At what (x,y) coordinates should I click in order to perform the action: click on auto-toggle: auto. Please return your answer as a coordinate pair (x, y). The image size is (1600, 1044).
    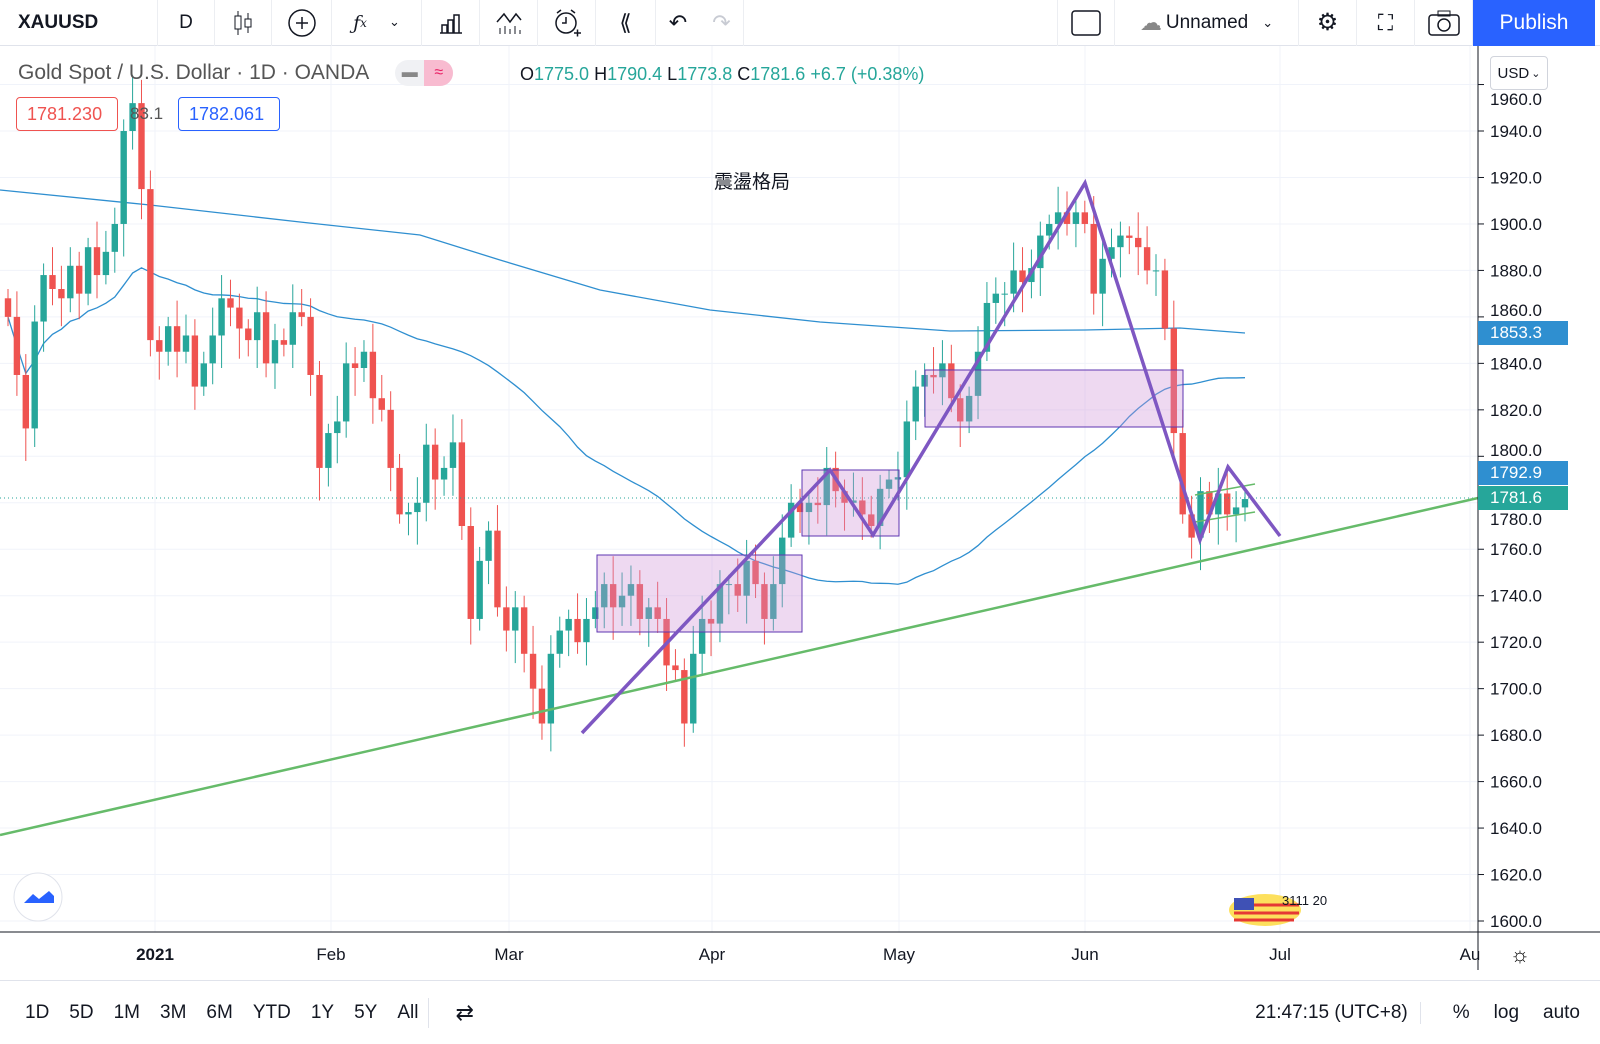
    Looking at the image, I should click on (1561, 1012).